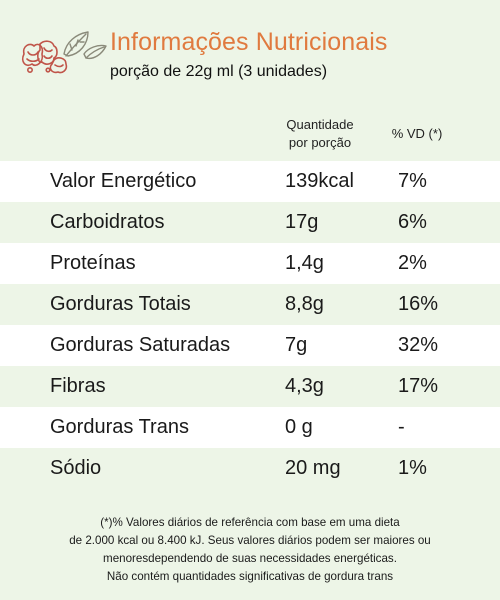 Image resolution: width=500 pixels, height=600 pixels. Describe the element at coordinates (107, 222) in the screenshot. I see `nutrient-name: Carboidratos` at that location.